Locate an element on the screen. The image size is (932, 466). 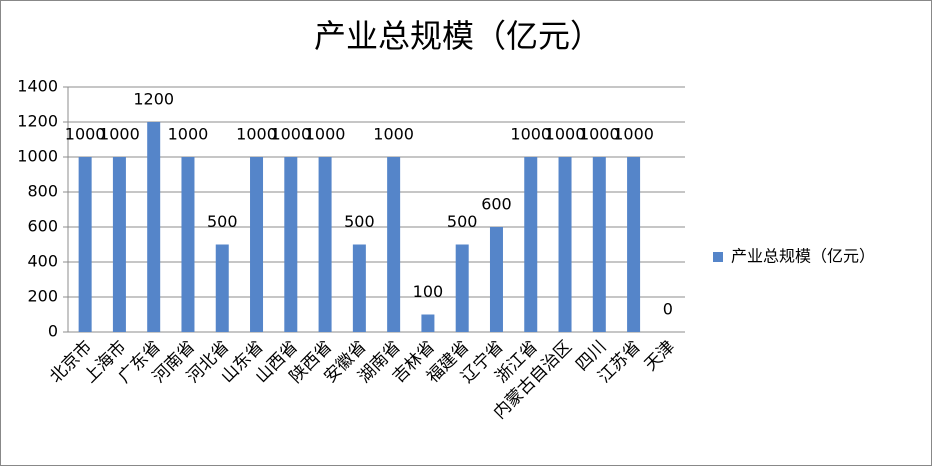
y-tick-label: 800 is located at coordinates (42, 191).